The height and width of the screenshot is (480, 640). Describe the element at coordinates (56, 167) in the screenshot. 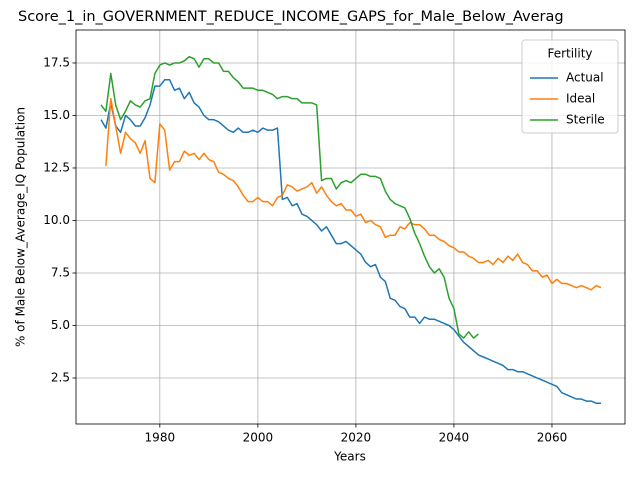

I see `y-tick-label: 12.5` at that location.